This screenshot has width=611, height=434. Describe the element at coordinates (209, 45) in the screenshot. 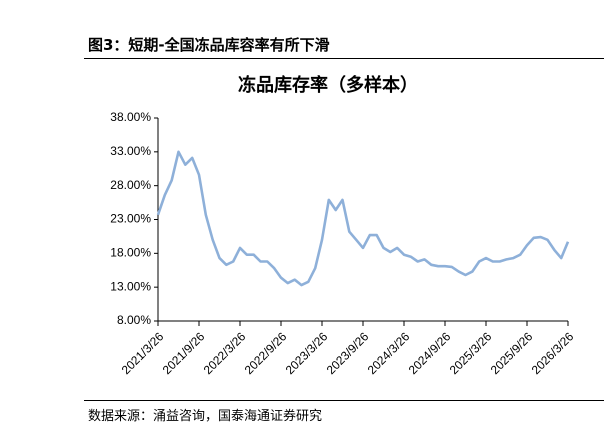

I see `figure-title: 图3：短期-全国冻品库容率有所下滑` at that location.